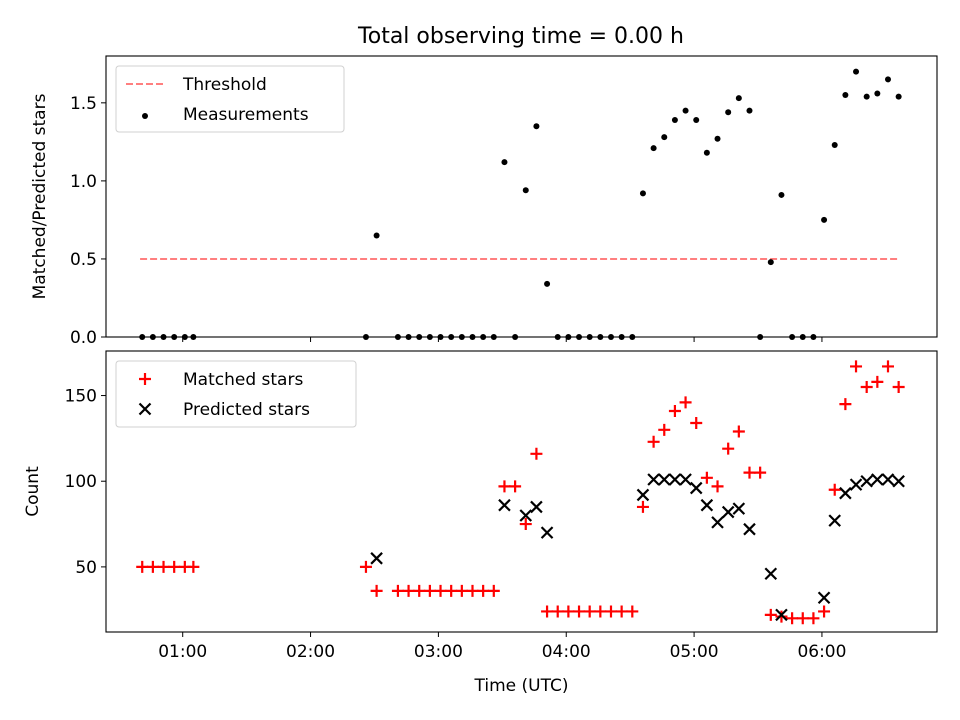 The image size is (960, 720). Describe the element at coordinates (145, 116) in the screenshot. I see `legend-dot-swatch` at that location.